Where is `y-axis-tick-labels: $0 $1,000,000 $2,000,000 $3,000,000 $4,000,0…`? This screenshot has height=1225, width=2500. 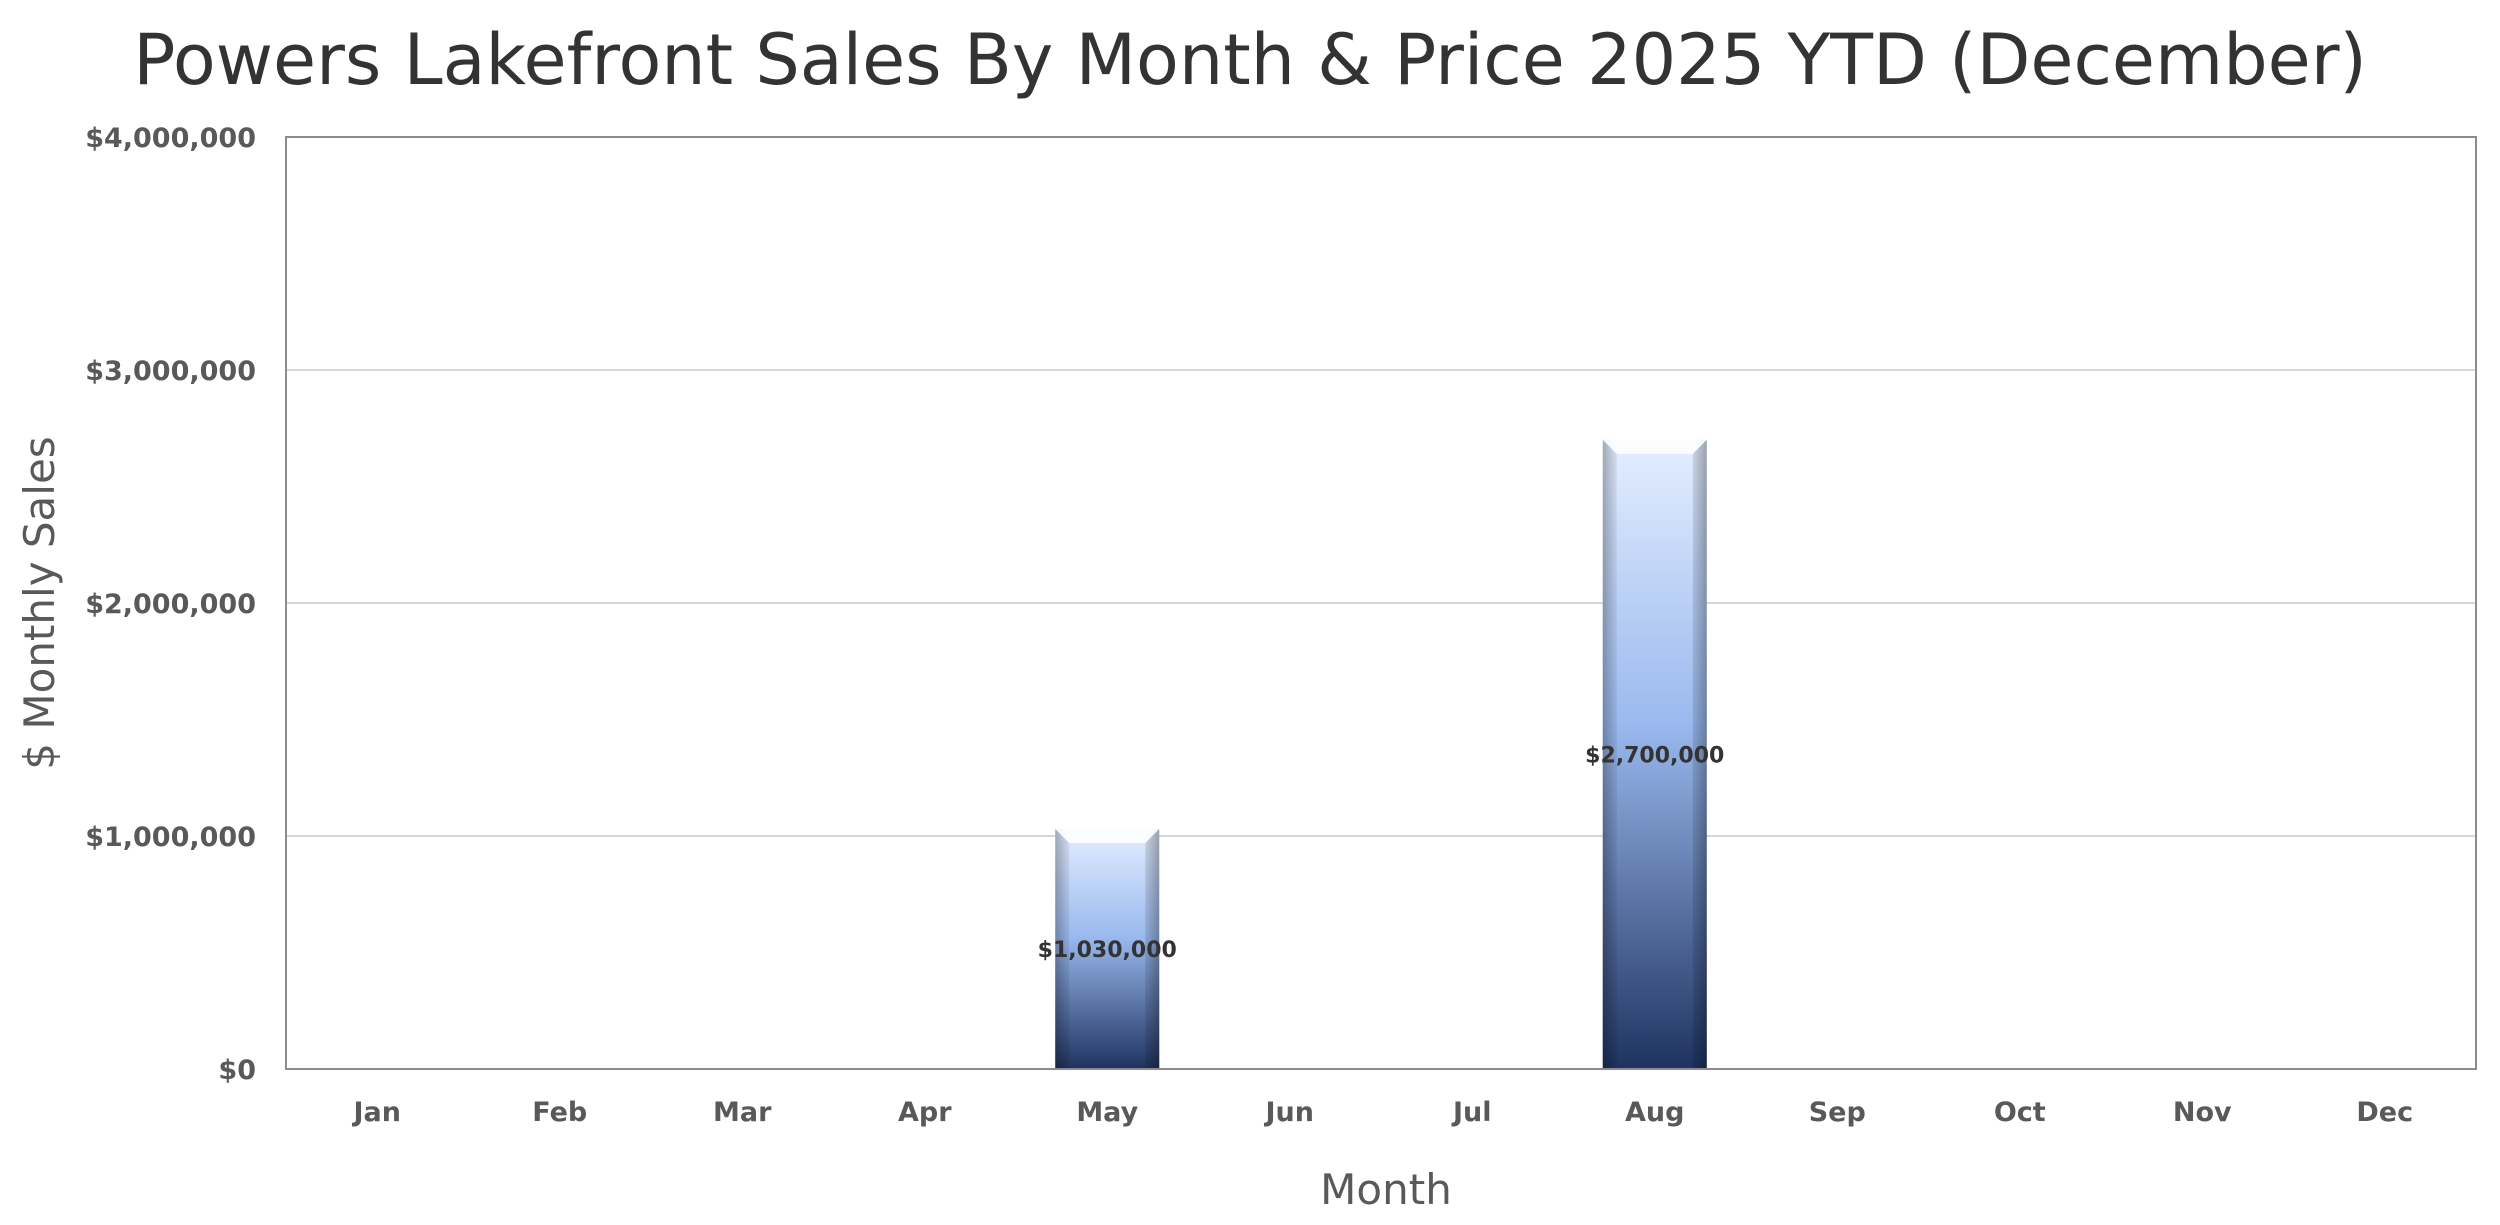 y-axis-tick-labels: $0 $1,000,000 $2,000,000 $3,000,000 $4,000,0… is located at coordinates (170, 604).